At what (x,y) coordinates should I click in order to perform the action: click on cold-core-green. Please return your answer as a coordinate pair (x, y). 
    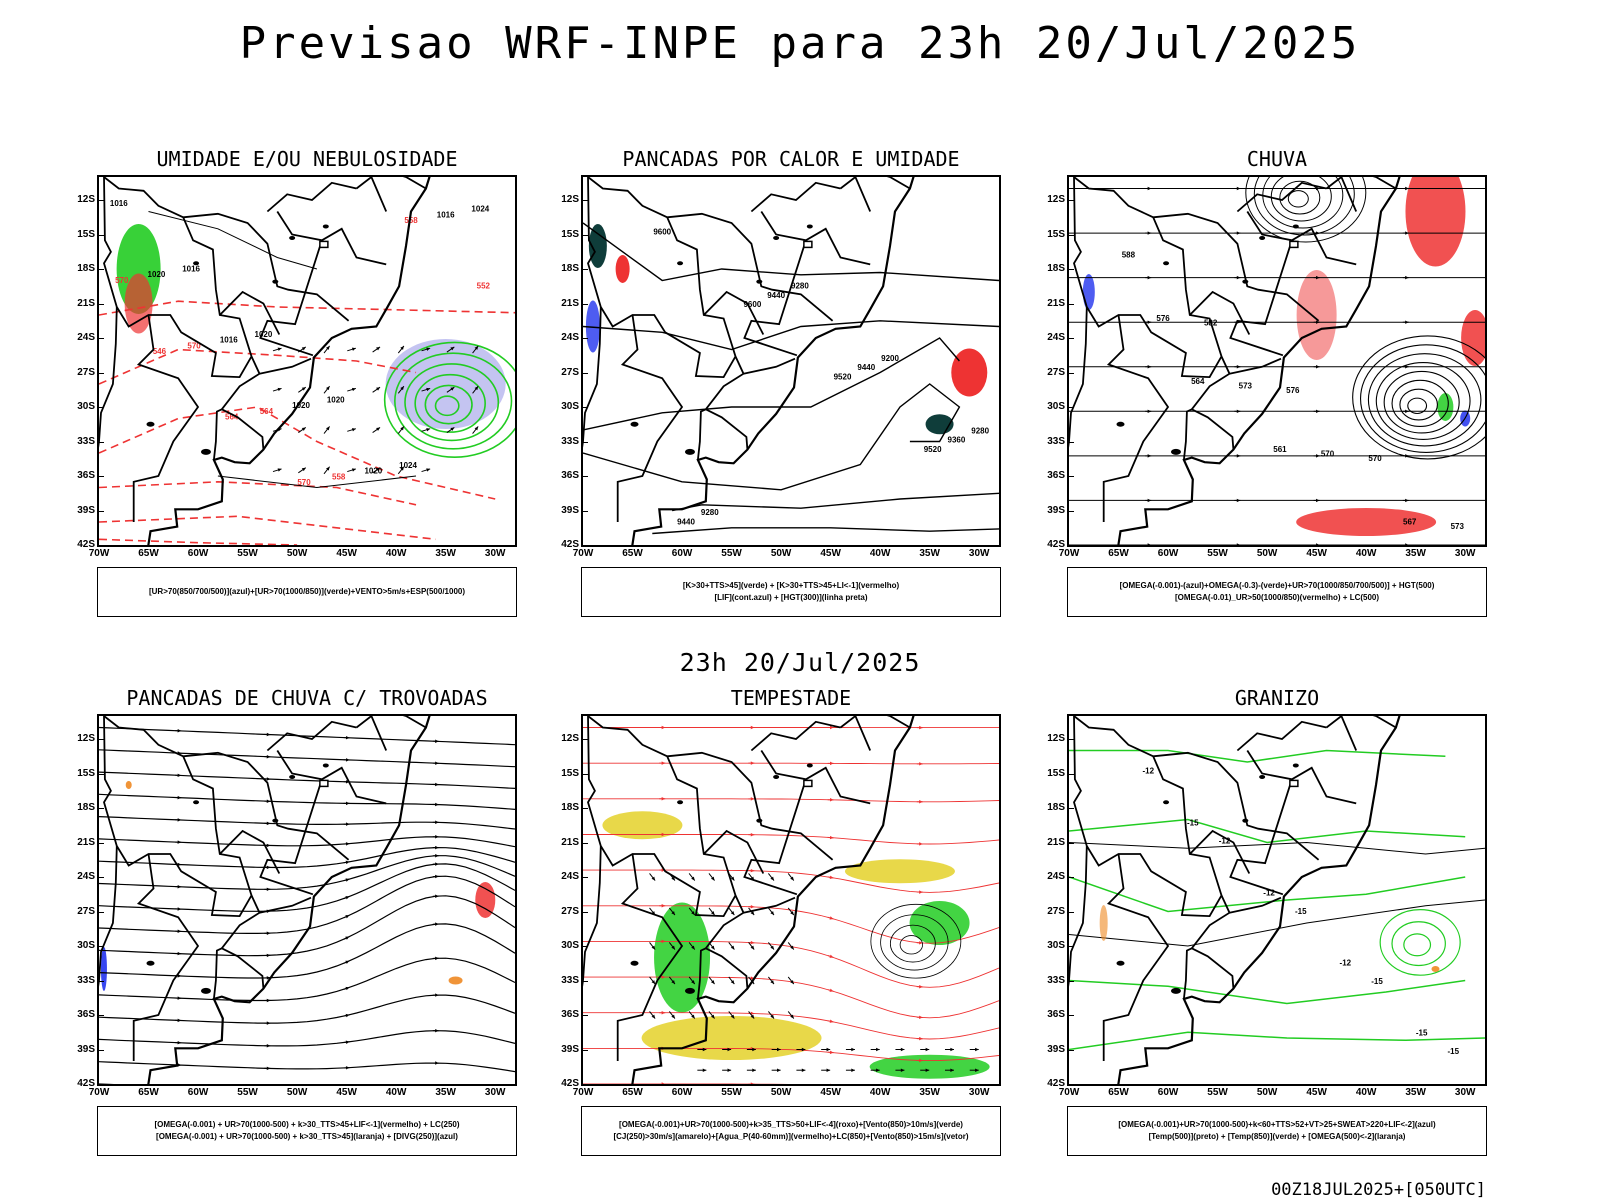
    Looking at the image, I should click on (1420, 942).